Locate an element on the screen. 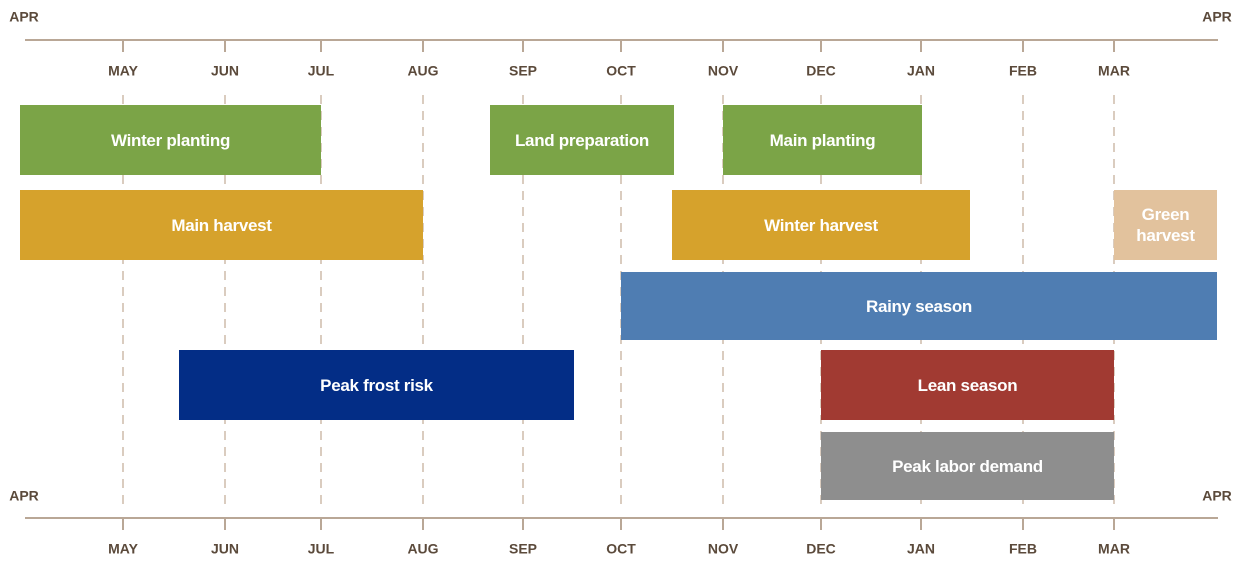  activity-bar: Winter harvest is located at coordinates (821, 225).